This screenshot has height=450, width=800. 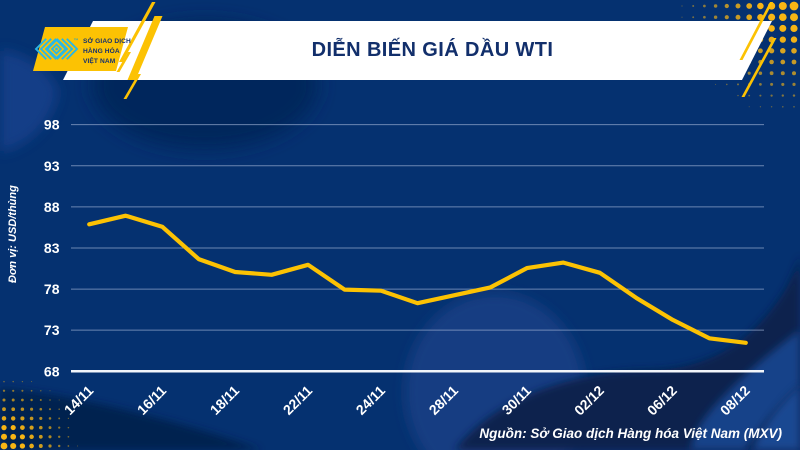 What do you see at coordinates (52, 125) in the screenshot?
I see `y-tick-label: 98` at bounding box center [52, 125].